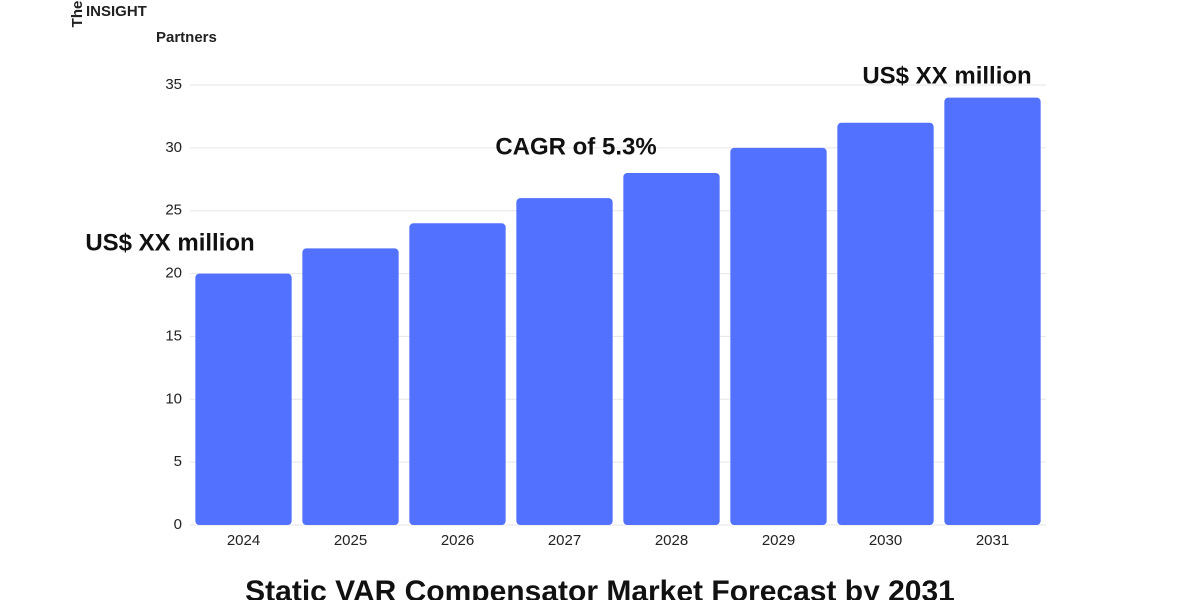 The width and height of the screenshot is (1200, 600). I want to click on y-tick-label: 0, so click(178, 524).